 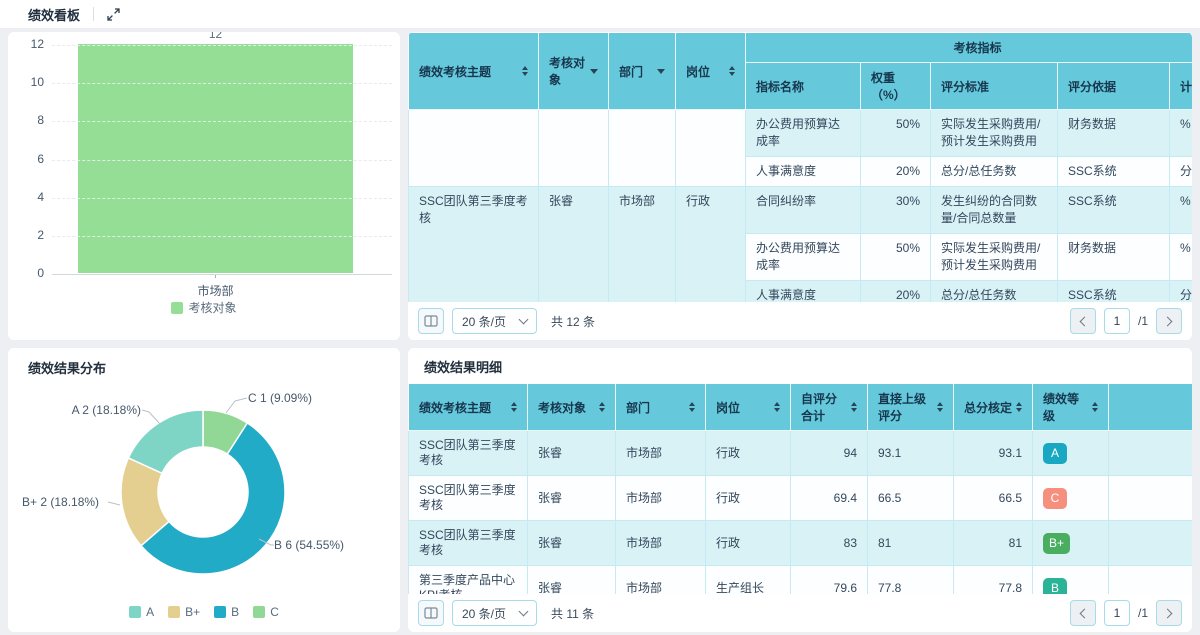 I want to click on donut-callout-Bplus: B+ 2 (18.18%), so click(x=61, y=502).